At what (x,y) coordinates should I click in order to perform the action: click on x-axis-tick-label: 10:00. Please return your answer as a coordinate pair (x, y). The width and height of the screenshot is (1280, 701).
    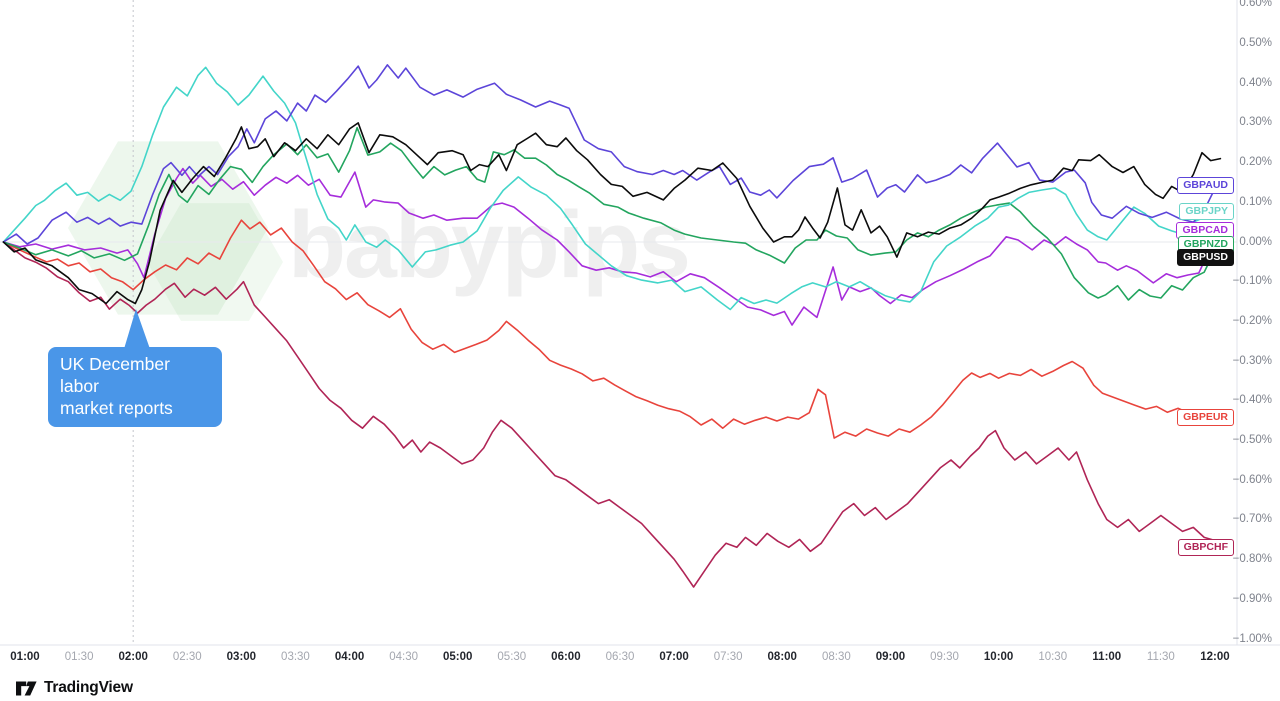
    Looking at the image, I should click on (998, 657).